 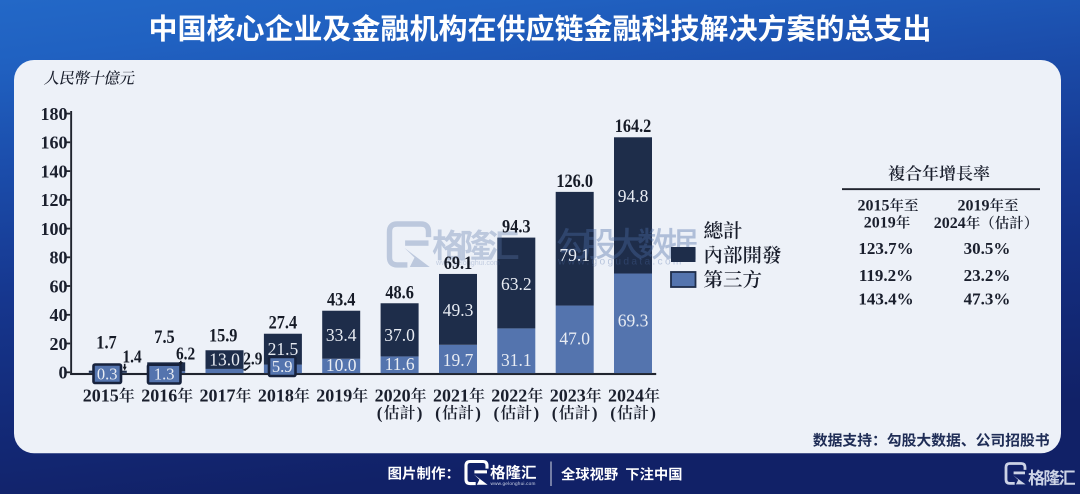 What do you see at coordinates (987, 275) in the screenshot?
I see `svg-text: 23.2%` at bounding box center [987, 275].